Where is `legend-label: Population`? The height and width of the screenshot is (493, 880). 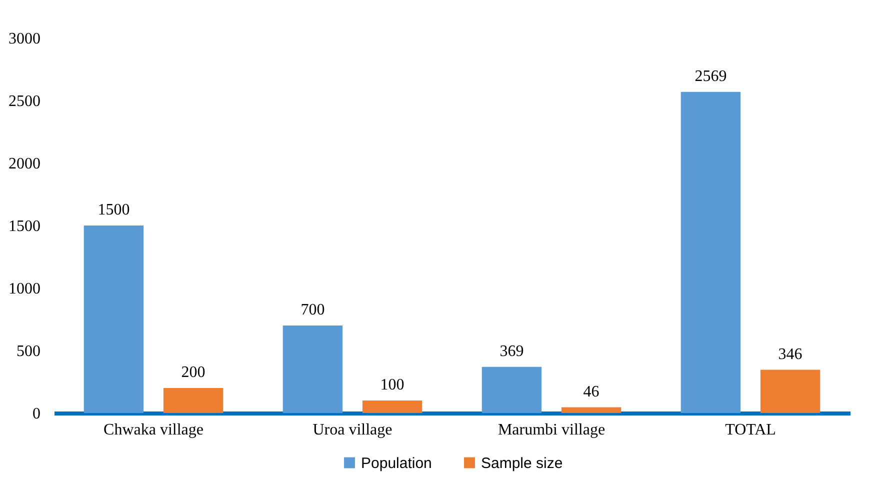
legend-label: Population is located at coordinates (396, 463).